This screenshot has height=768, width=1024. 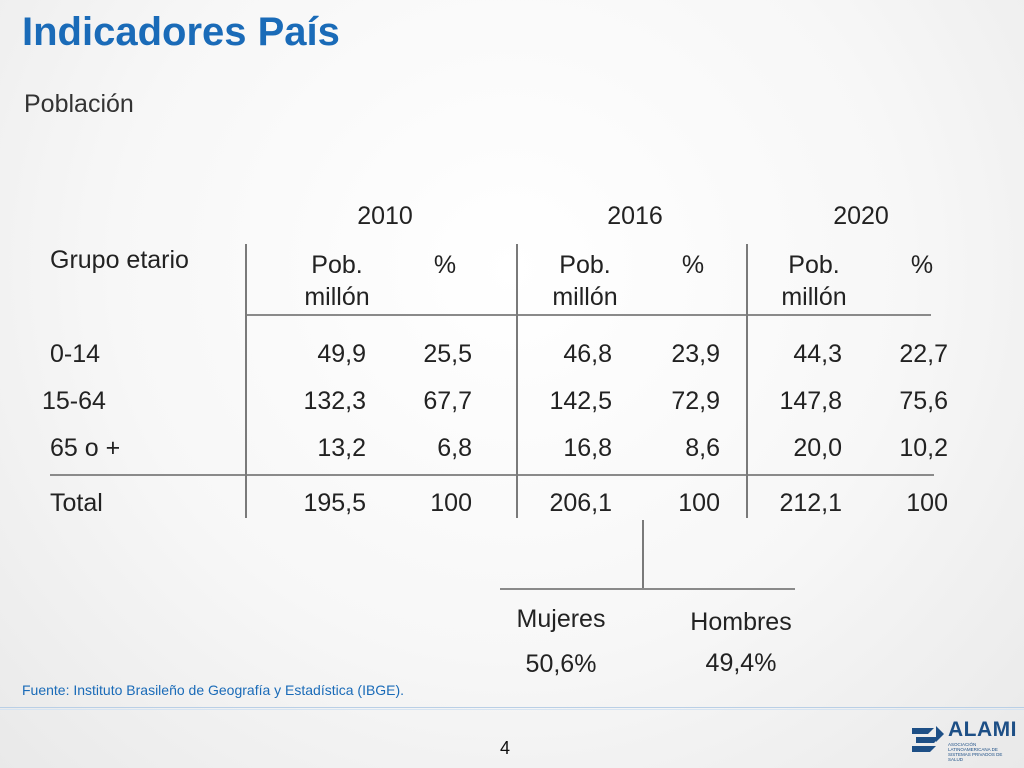 What do you see at coordinates (580, 401) in the screenshot?
I see `cell-value: 142,5` at bounding box center [580, 401].